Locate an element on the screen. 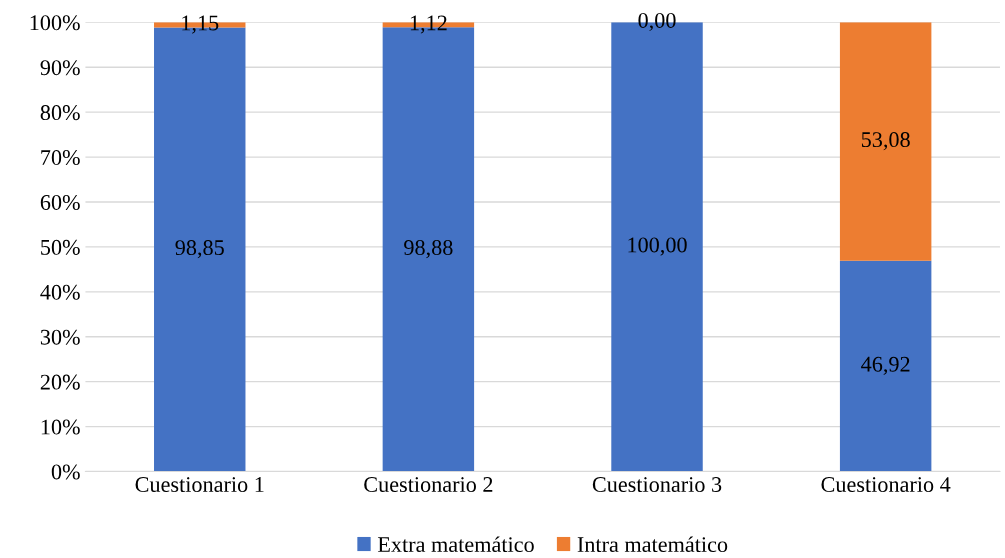  y-tick-label: 10% is located at coordinates (60, 427).